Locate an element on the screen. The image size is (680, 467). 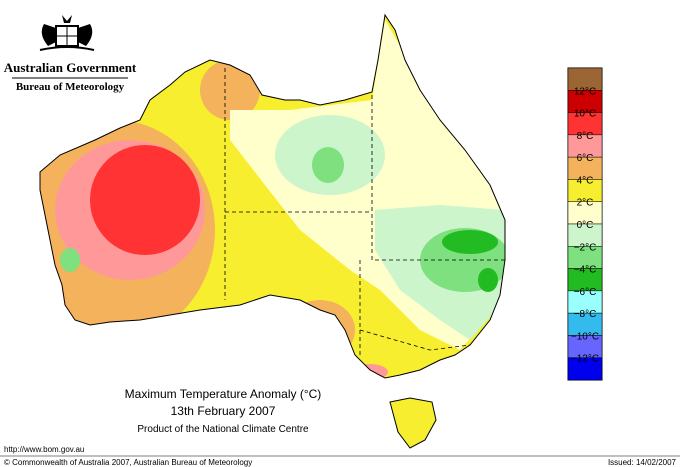
legend-label: 12°C is located at coordinates (585, 91).